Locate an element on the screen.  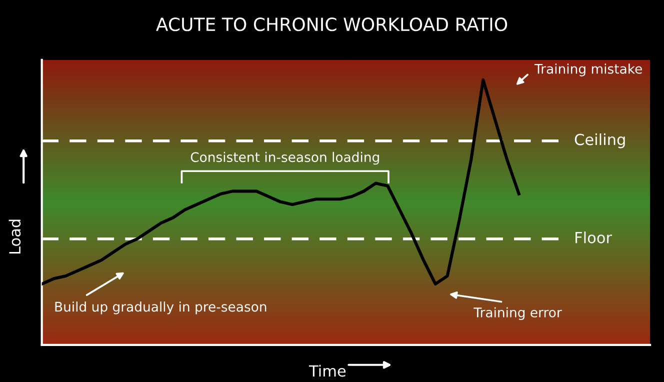
annotation: Training error is located at coordinates (518, 313).